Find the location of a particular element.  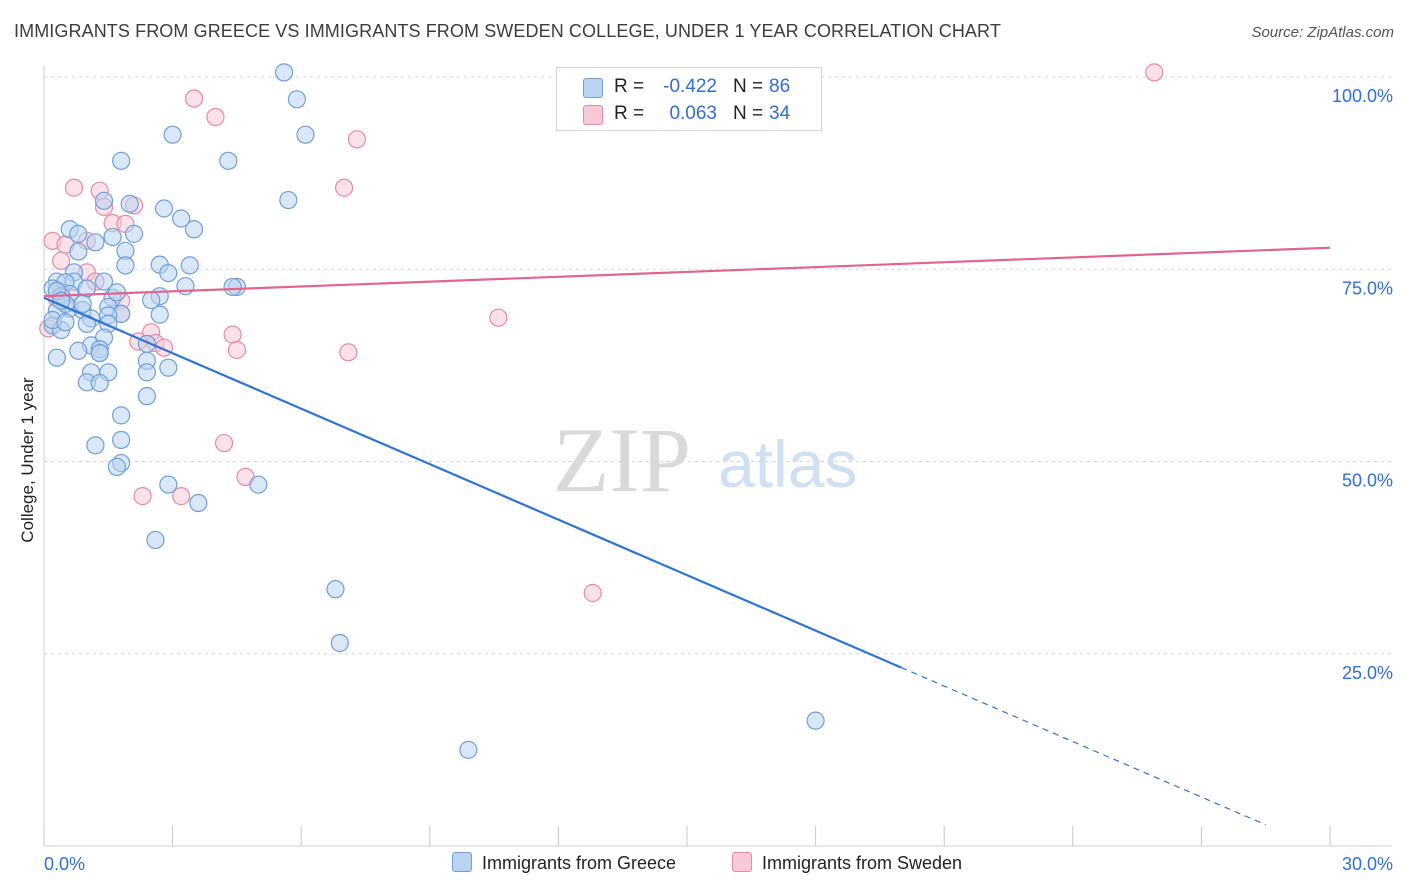

source-credit: Source: ZipAtlas.com is located at coordinates (1322, 32).